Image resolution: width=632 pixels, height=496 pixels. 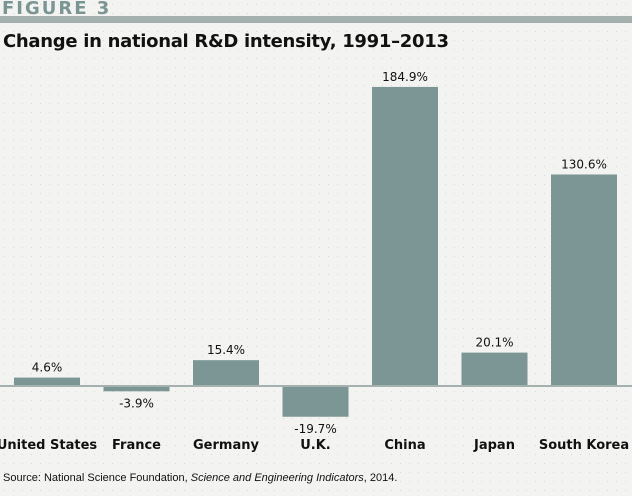 I want to click on figure-label: FIGURE 3, so click(x=57, y=9).